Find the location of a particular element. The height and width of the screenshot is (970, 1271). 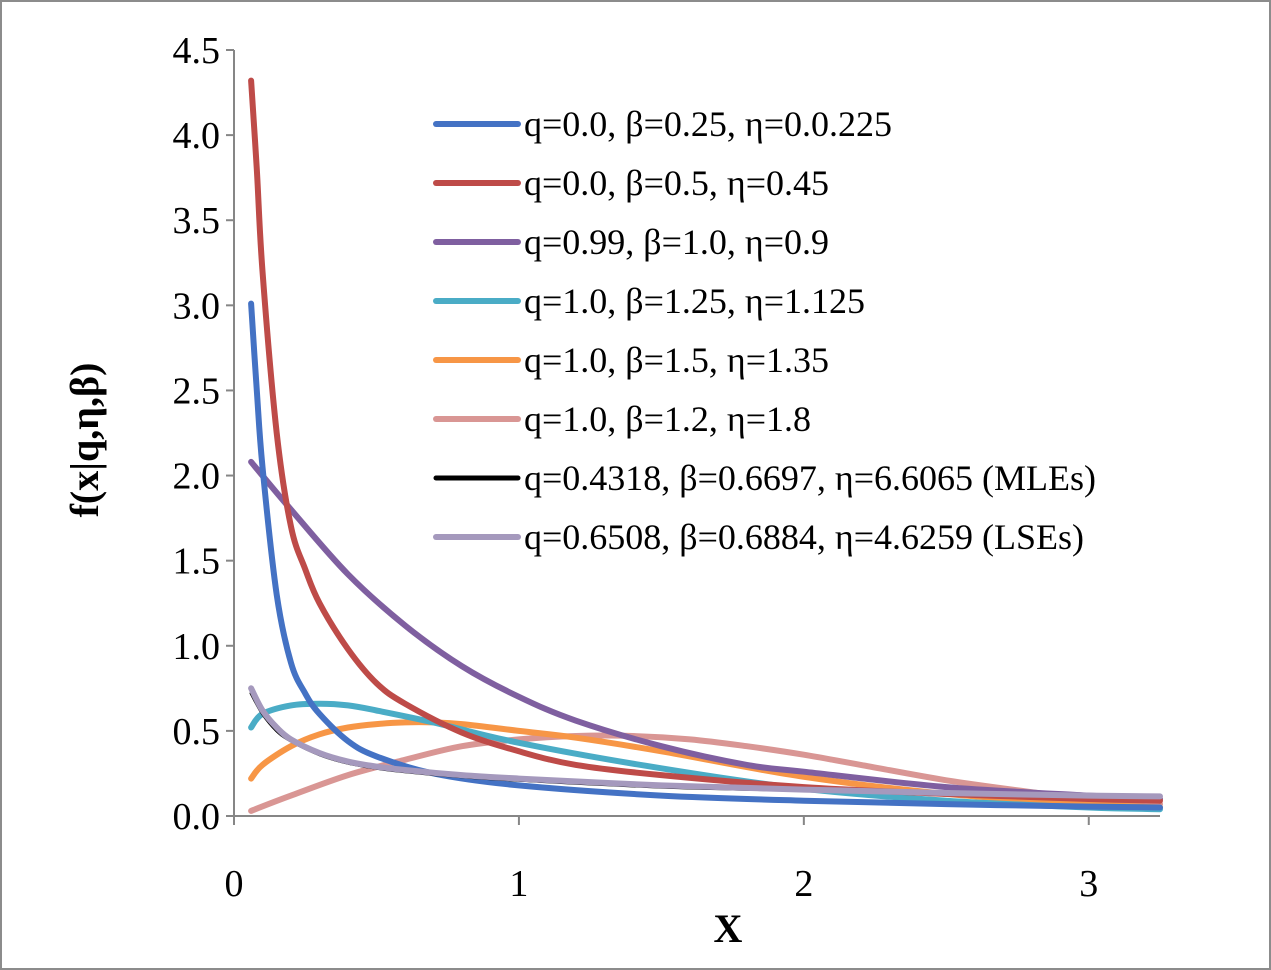

legend-label-4: q=1.0, β=1.25, η=1.125 is located at coordinates (694, 301).